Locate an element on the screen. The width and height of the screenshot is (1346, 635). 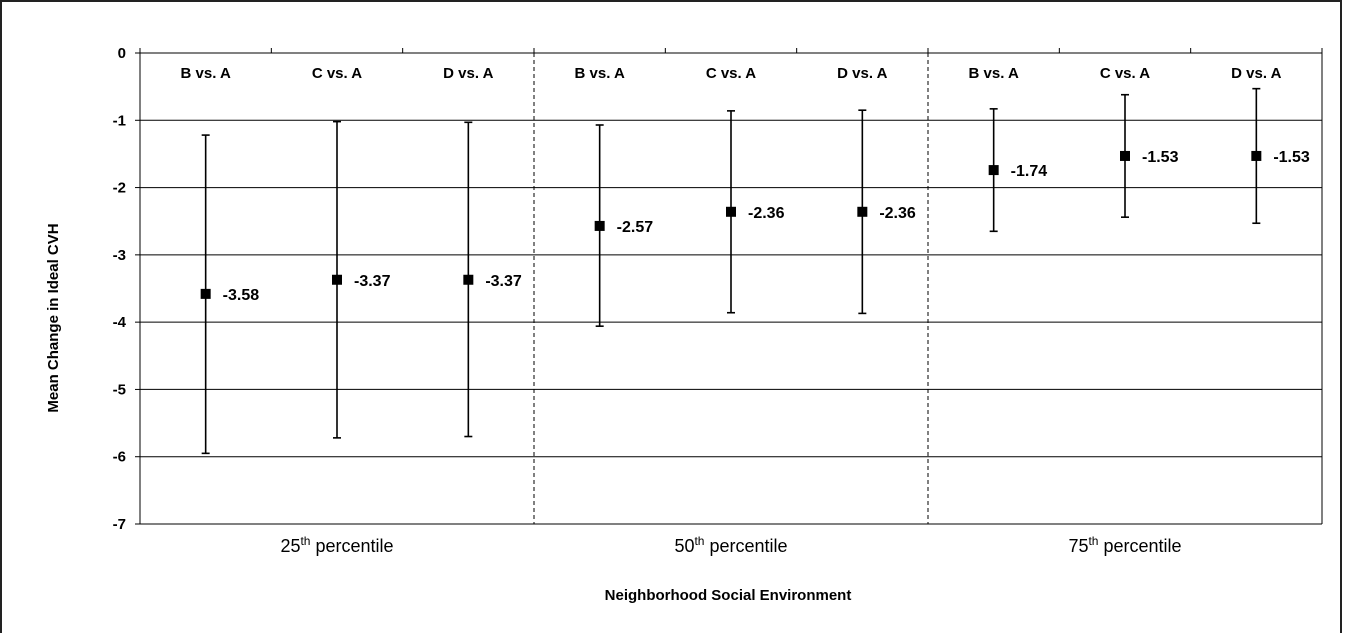
group-label: 50th percentile is located at coordinates (730, 545).